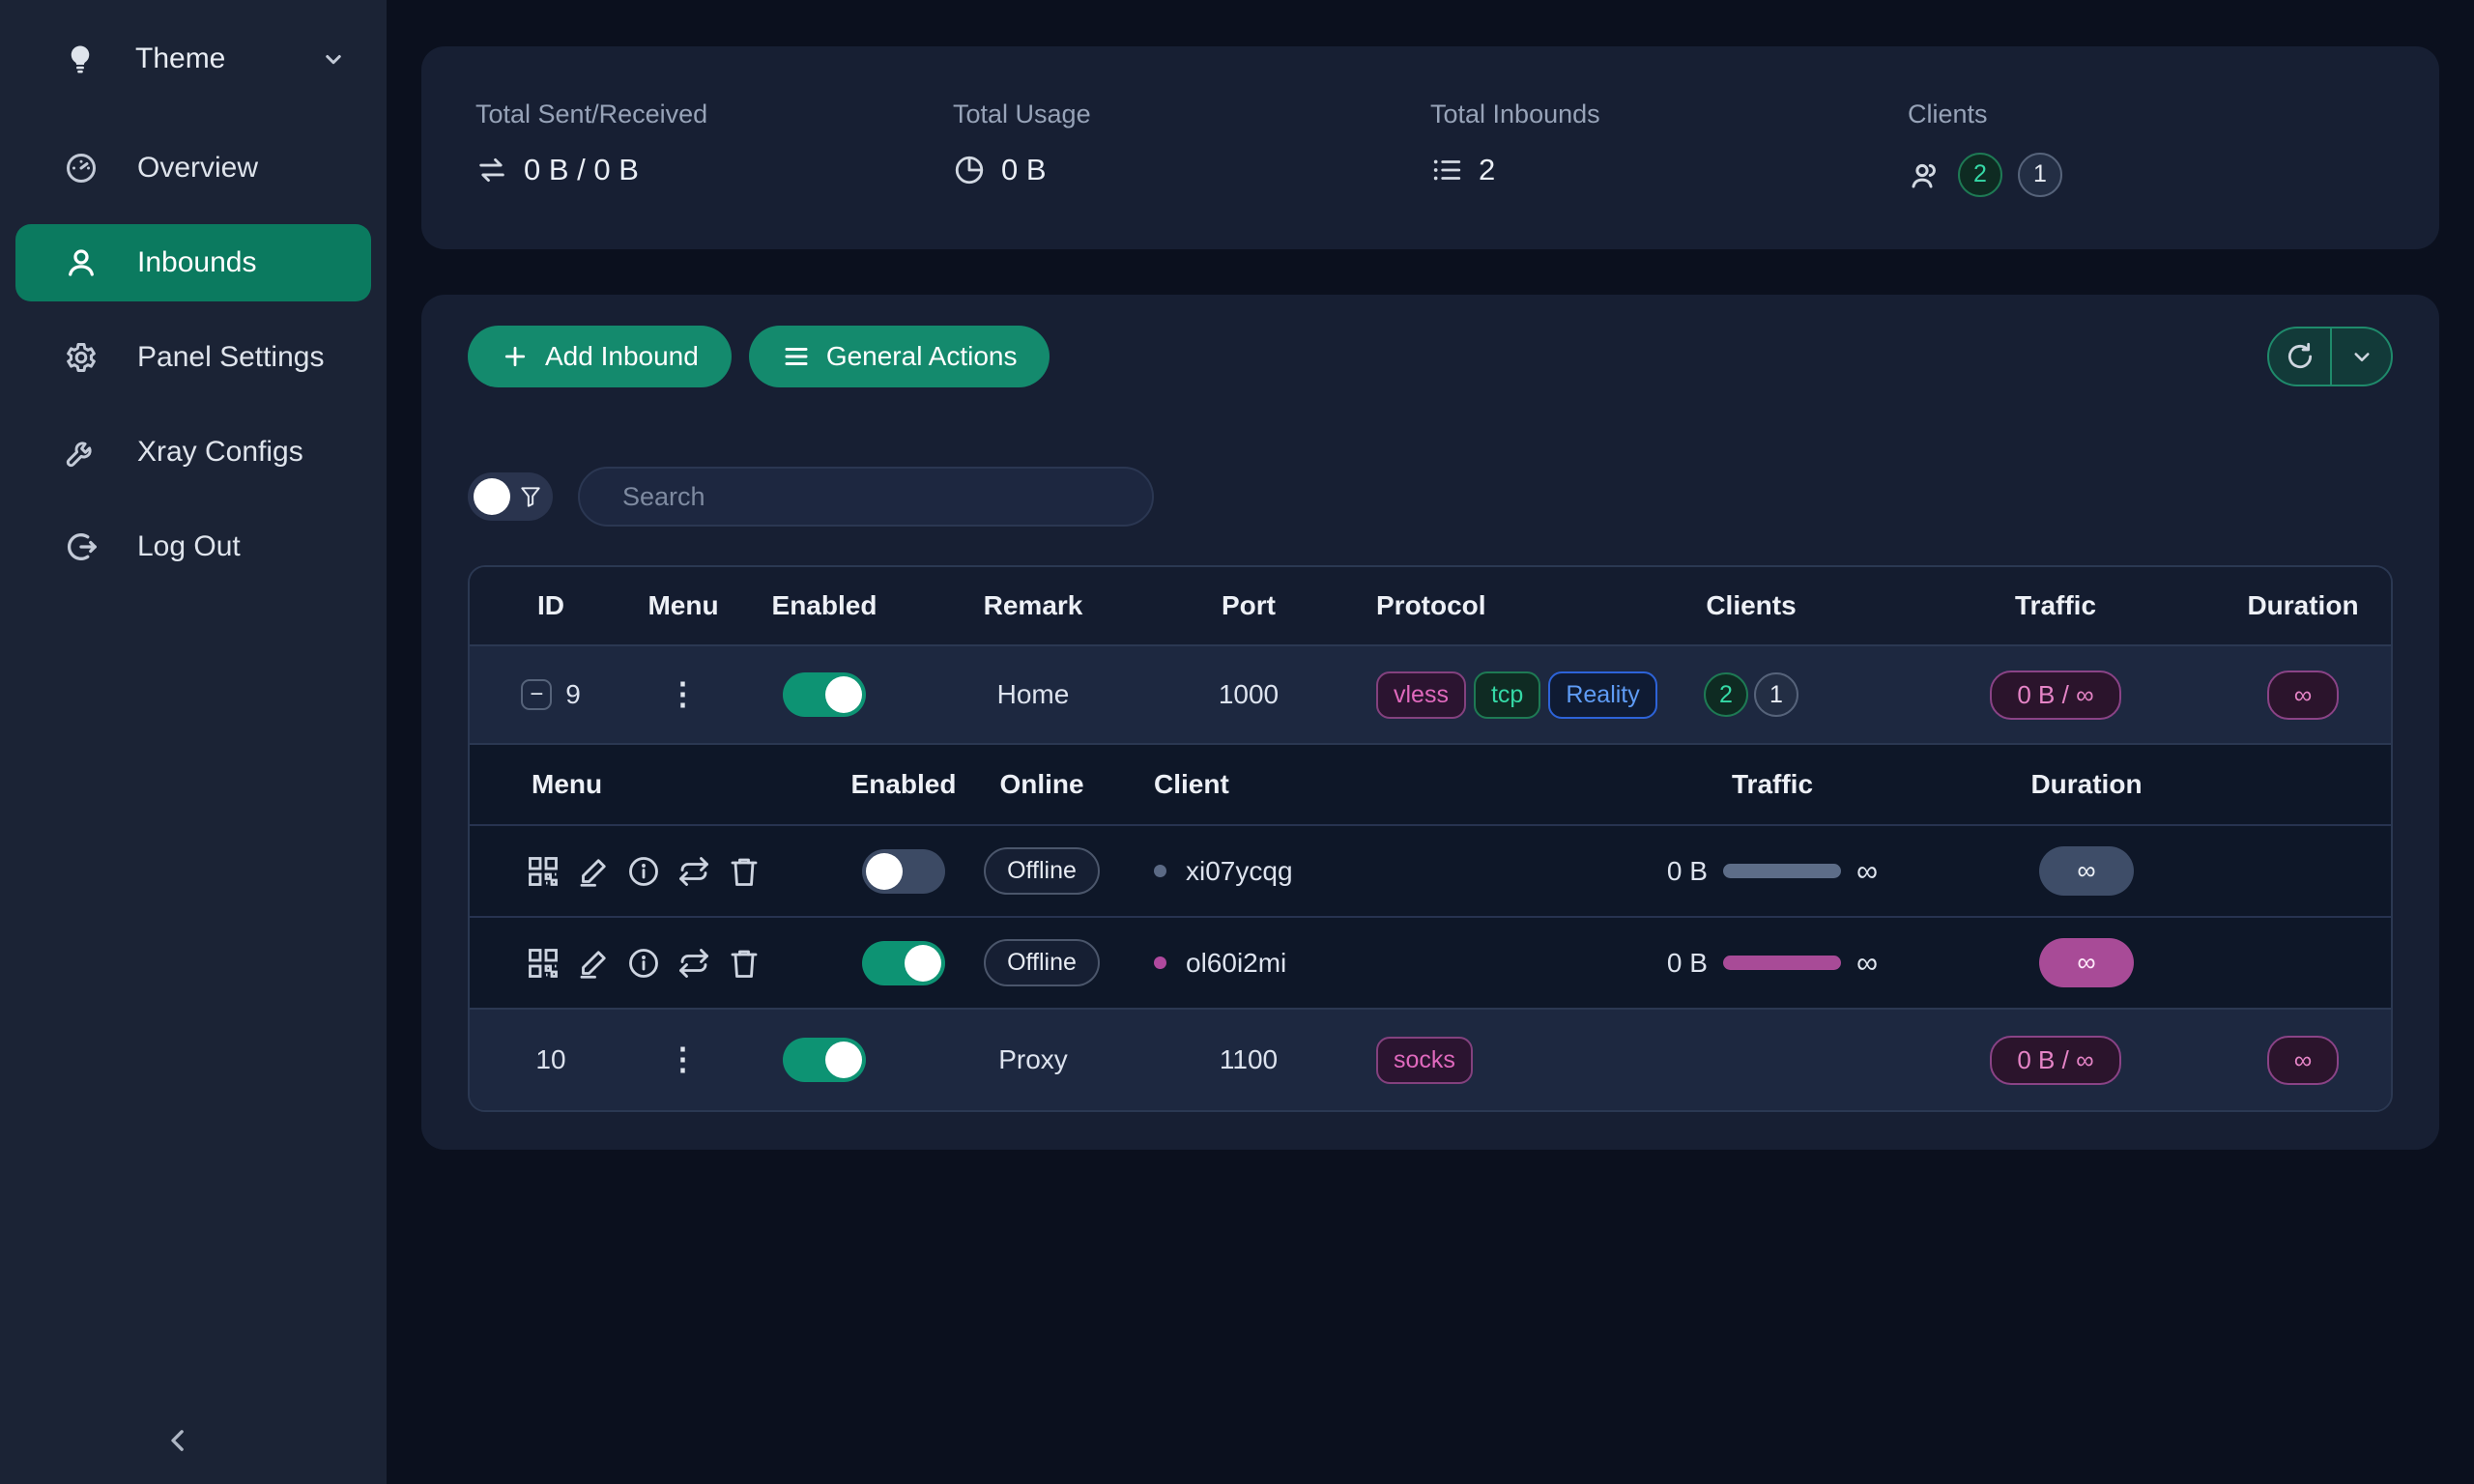 This screenshot has width=2474, height=1484. What do you see at coordinates (1431, 357) in the screenshot?
I see `toolbar: Add Inbound General Actions` at bounding box center [1431, 357].